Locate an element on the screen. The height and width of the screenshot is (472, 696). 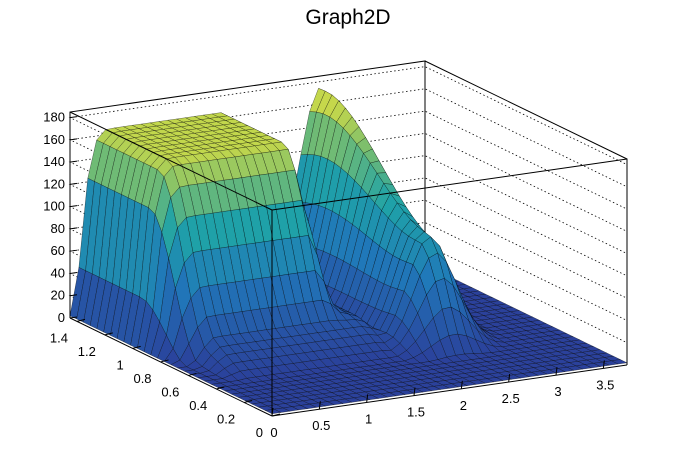
z-tick-label: 120 is located at coordinates (54, 183).